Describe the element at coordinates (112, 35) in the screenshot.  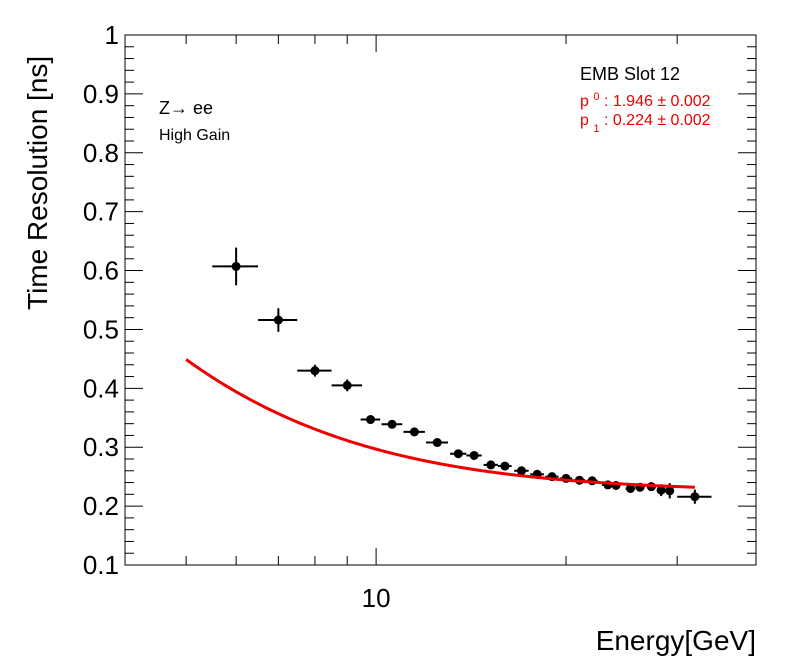
I see `y-tick-label: 1` at that location.